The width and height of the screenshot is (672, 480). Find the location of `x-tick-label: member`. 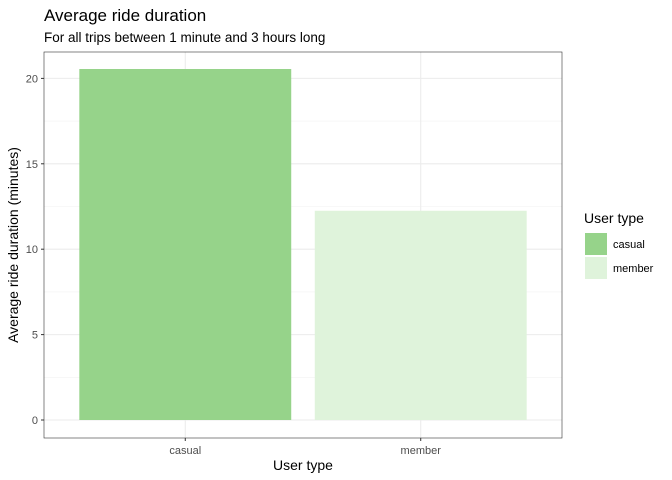

x-tick-label: member is located at coordinates (421, 451).